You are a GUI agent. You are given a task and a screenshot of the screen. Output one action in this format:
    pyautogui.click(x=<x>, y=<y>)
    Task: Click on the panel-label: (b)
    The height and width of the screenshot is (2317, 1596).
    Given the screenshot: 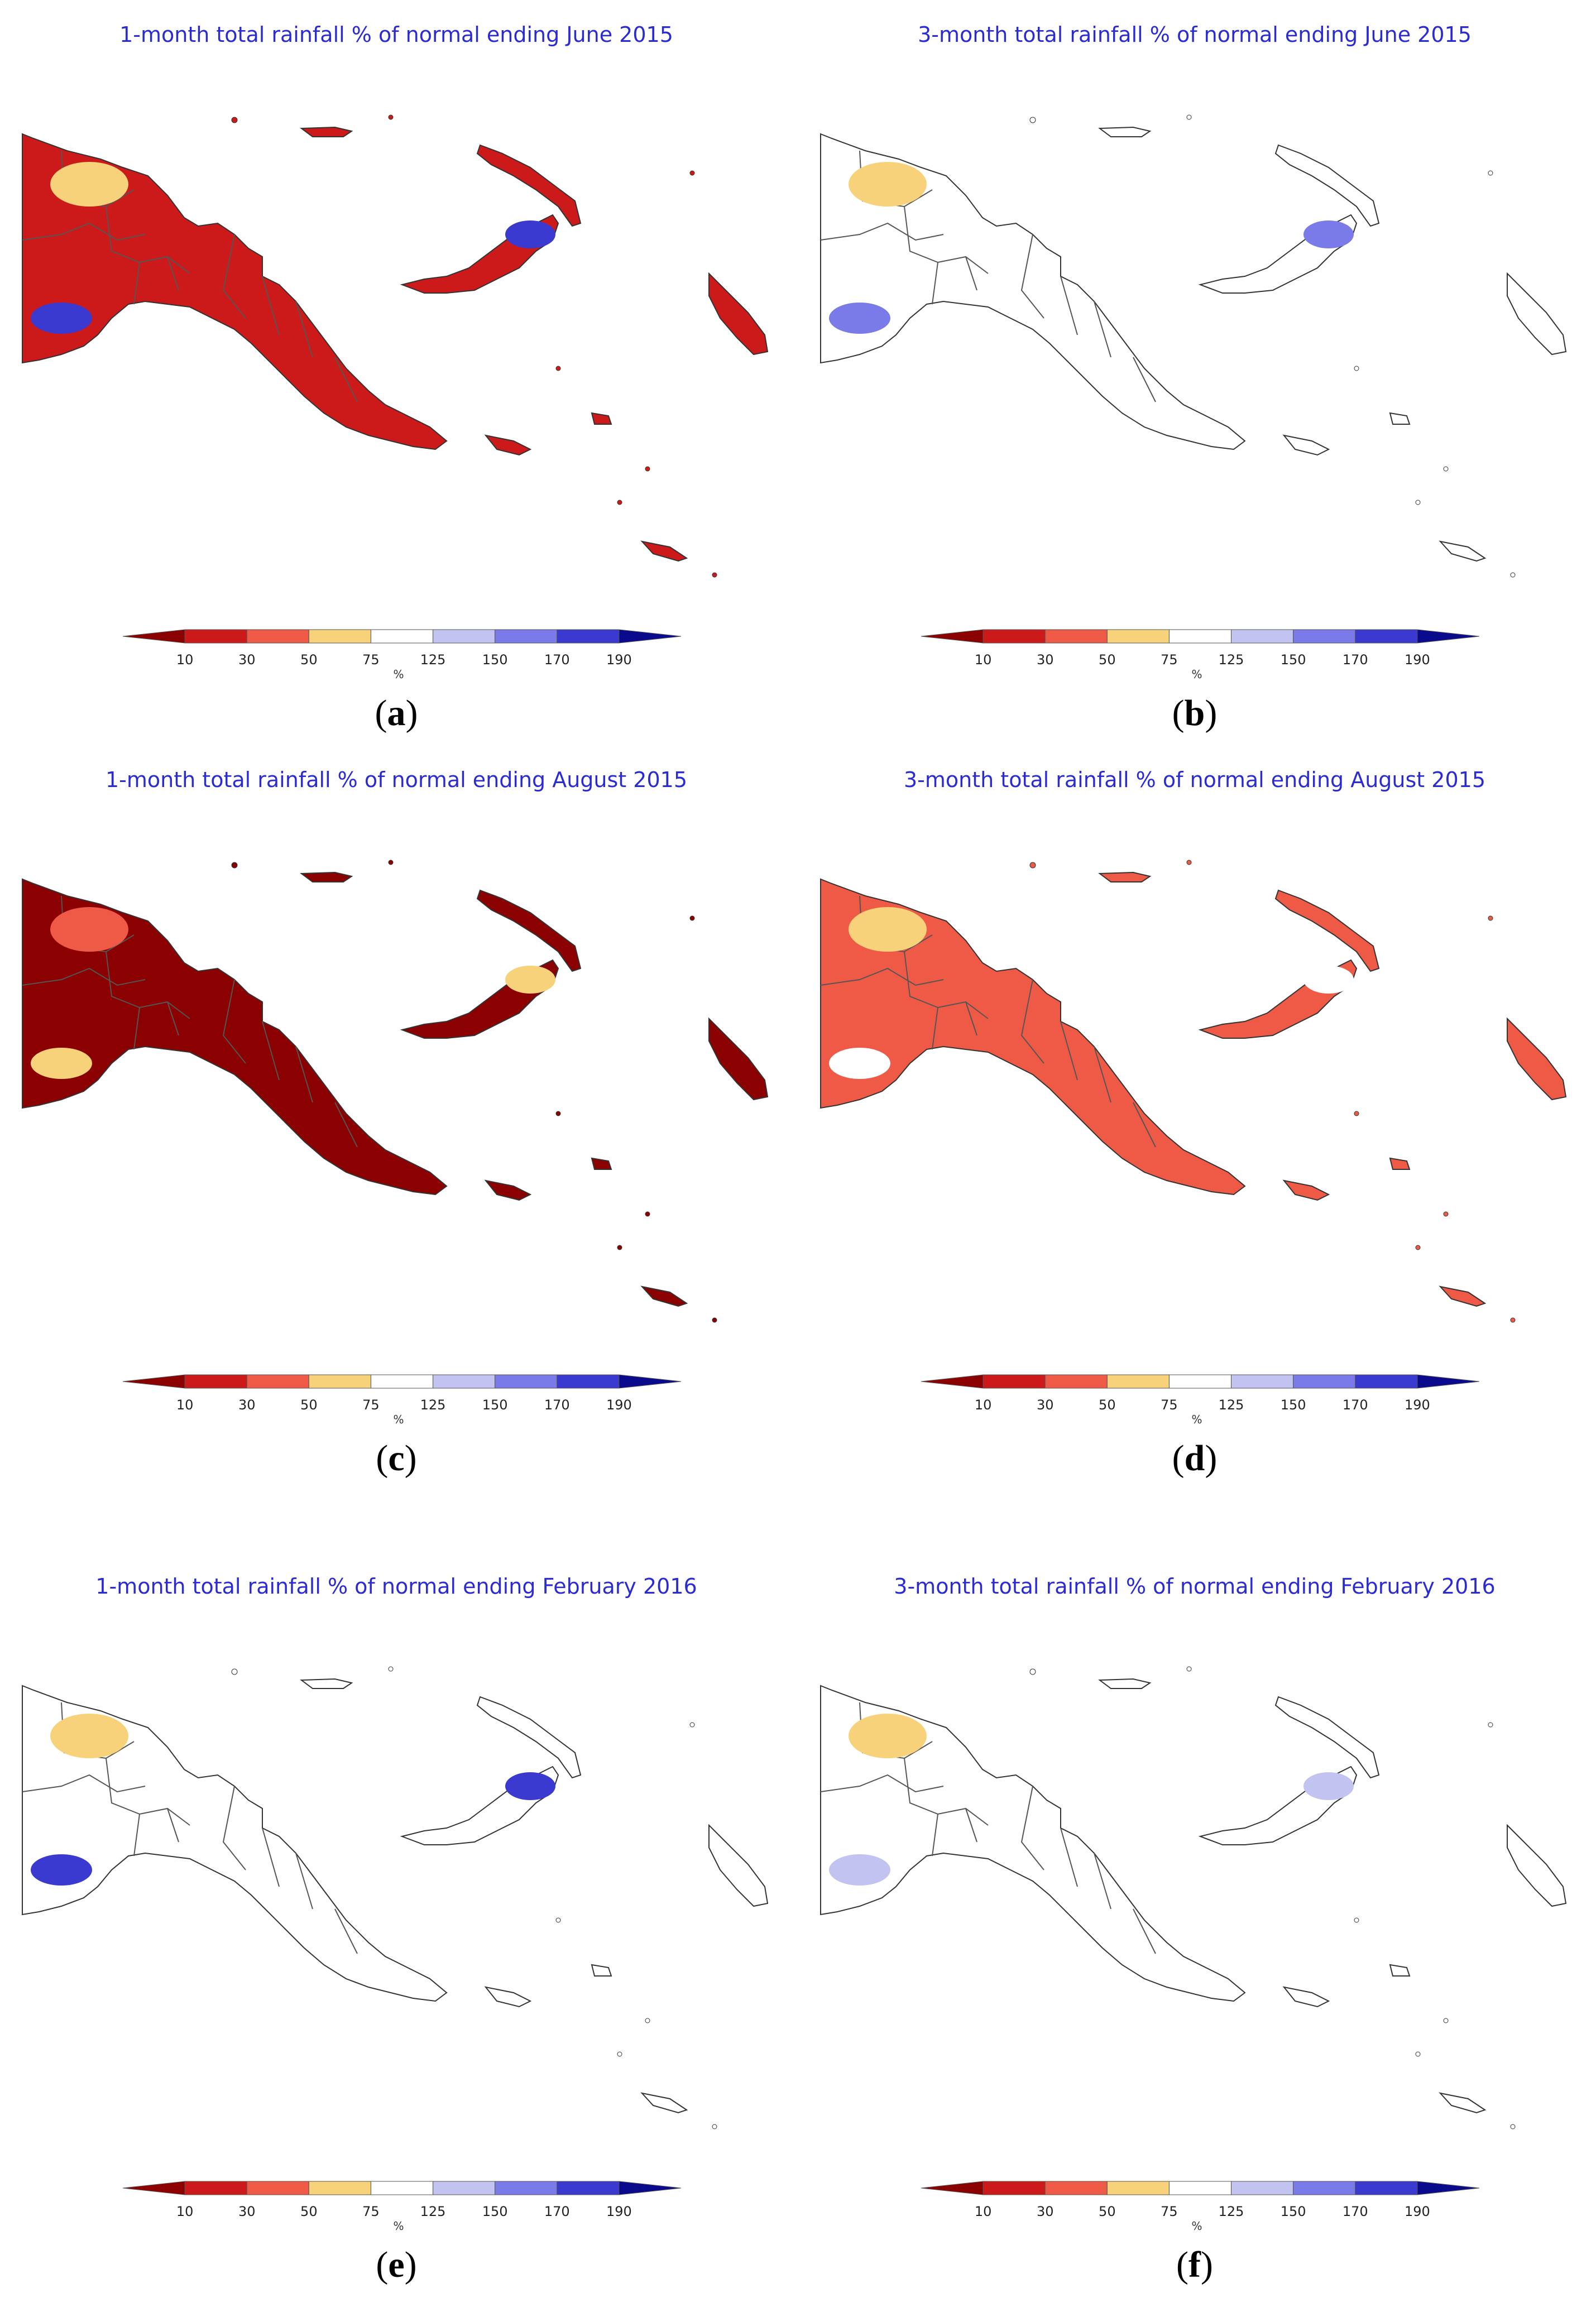 What is the action you would take?
    pyautogui.click(x=1194, y=713)
    